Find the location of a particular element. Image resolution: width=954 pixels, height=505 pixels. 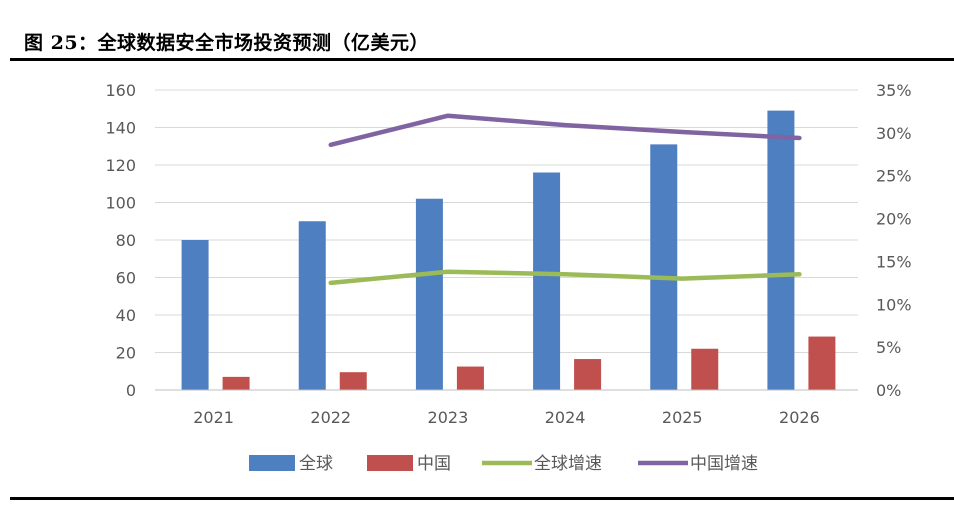

legend: 全球 中国 全球增速 中国增速 is located at coordinates (503, 464).